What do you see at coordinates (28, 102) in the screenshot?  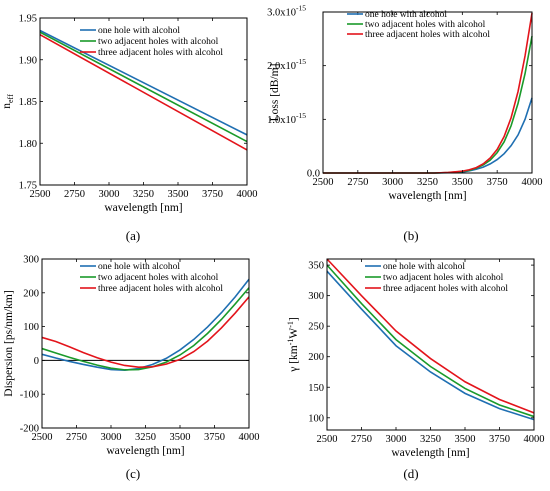 I see `y-tick-label: 1.85` at bounding box center [28, 102].